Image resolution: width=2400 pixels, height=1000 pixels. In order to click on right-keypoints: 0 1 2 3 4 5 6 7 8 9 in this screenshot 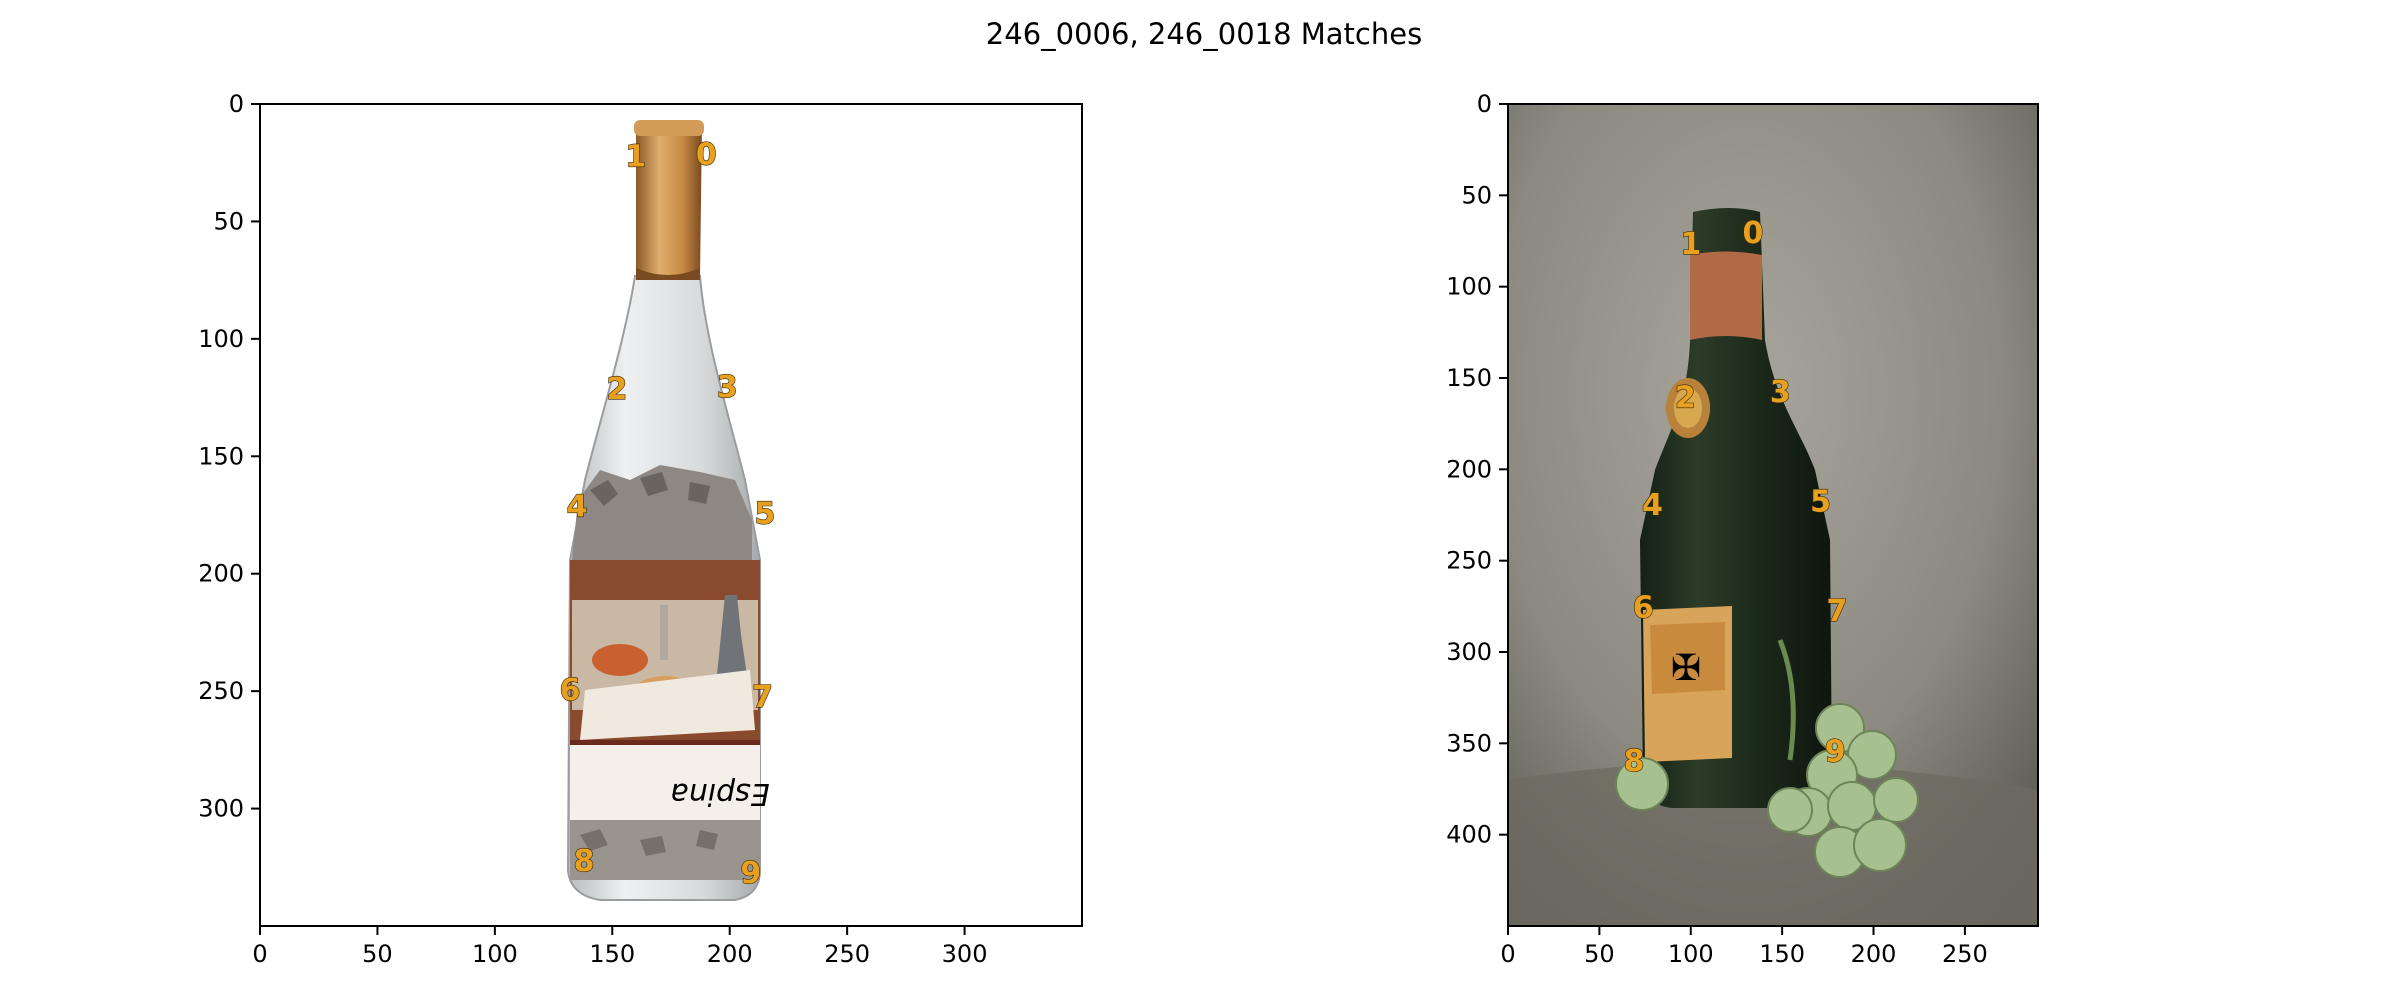, I will do `click(1735, 497)`.